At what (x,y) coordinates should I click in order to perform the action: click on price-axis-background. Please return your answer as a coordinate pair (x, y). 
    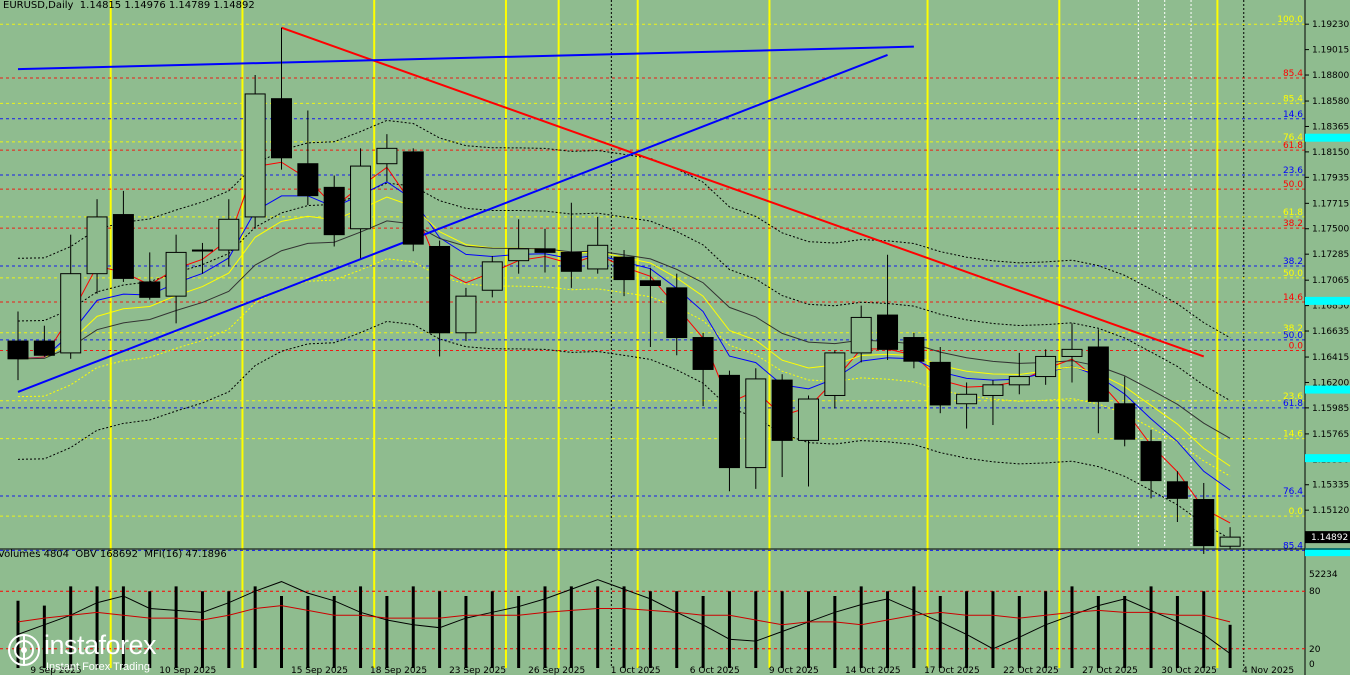
    Looking at the image, I should click on (1327, 337).